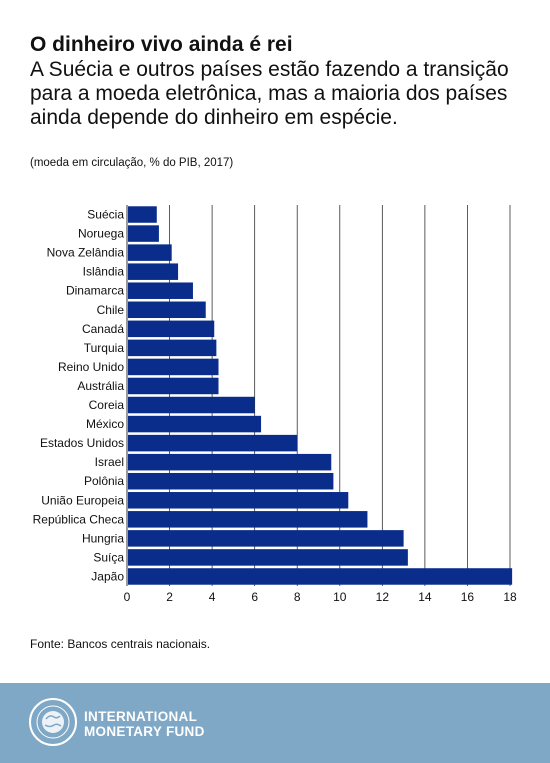  Describe the element at coordinates (109, 462) in the screenshot. I see `category-label: Israel` at that location.